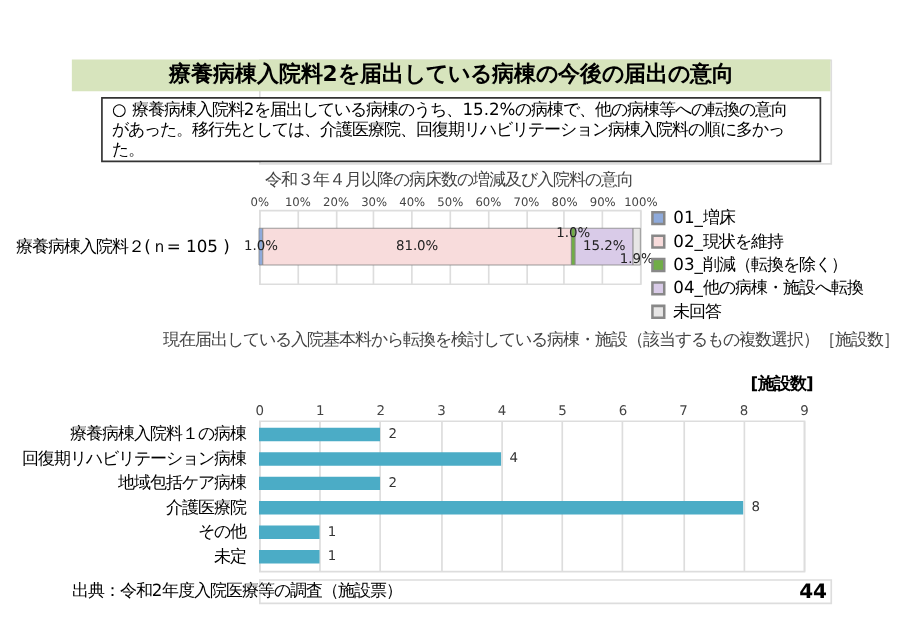  What do you see at coordinates (768, 287) in the screenshot?
I see `legend-label: 04_他の病棟・施設へ転換` at bounding box center [768, 287].